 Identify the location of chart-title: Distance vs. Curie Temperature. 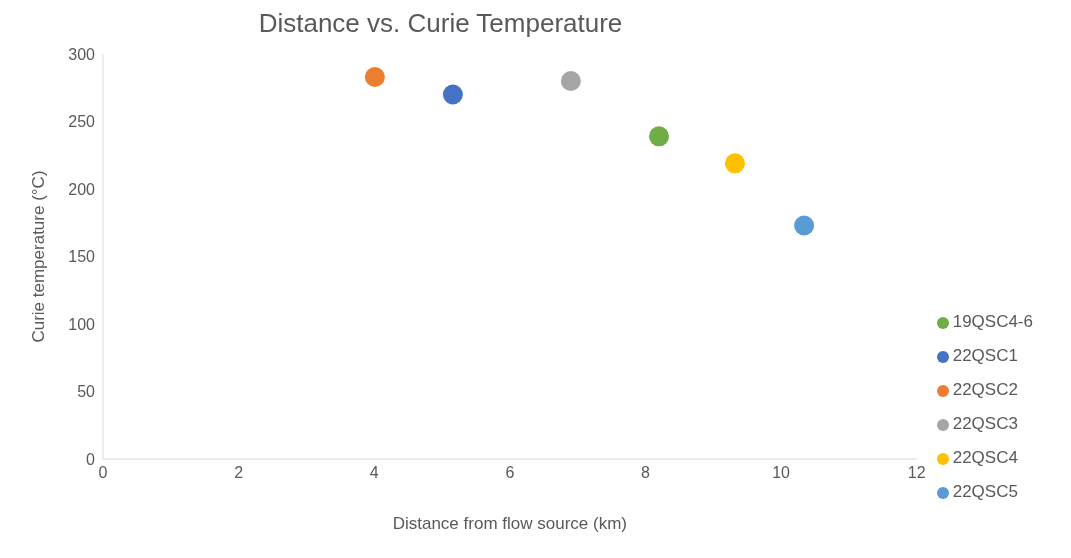
(440, 23).